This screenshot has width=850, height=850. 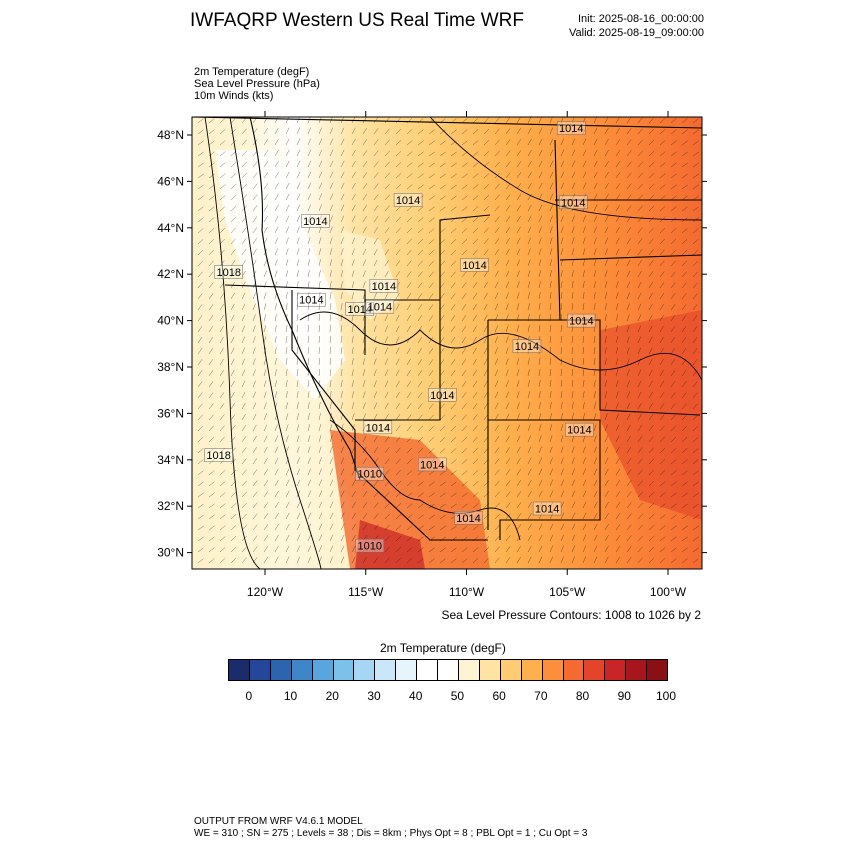 What do you see at coordinates (170, 321) in the screenshot?
I see `lat-label: 40°N` at bounding box center [170, 321].